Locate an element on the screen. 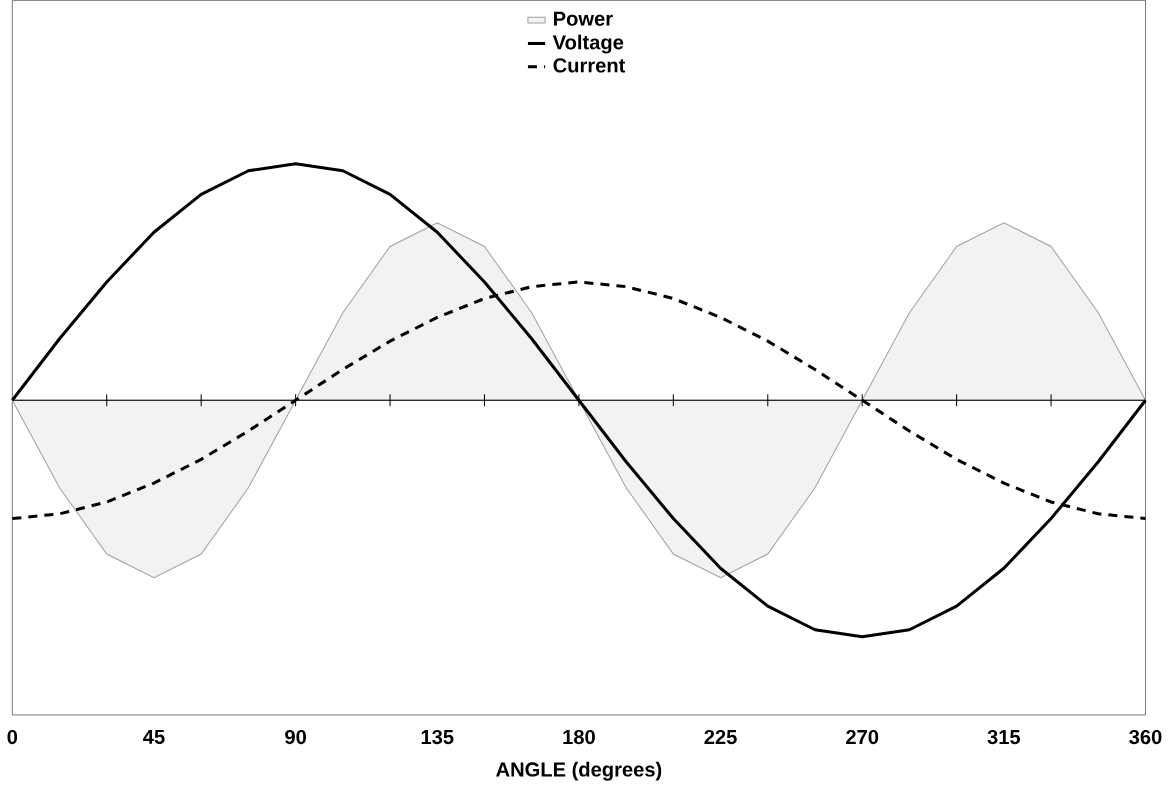 This screenshot has height=787, width=1169. x-tick-label: 225 is located at coordinates (720, 736).